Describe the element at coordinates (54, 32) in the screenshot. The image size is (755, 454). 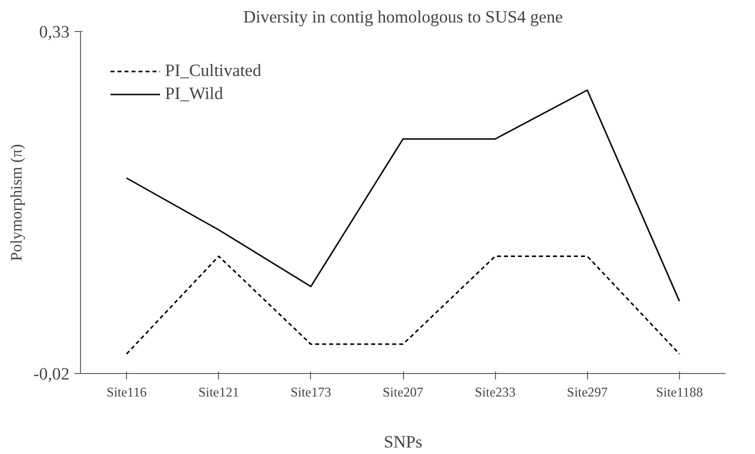
I see `y-tick-label: 0,33` at that location.